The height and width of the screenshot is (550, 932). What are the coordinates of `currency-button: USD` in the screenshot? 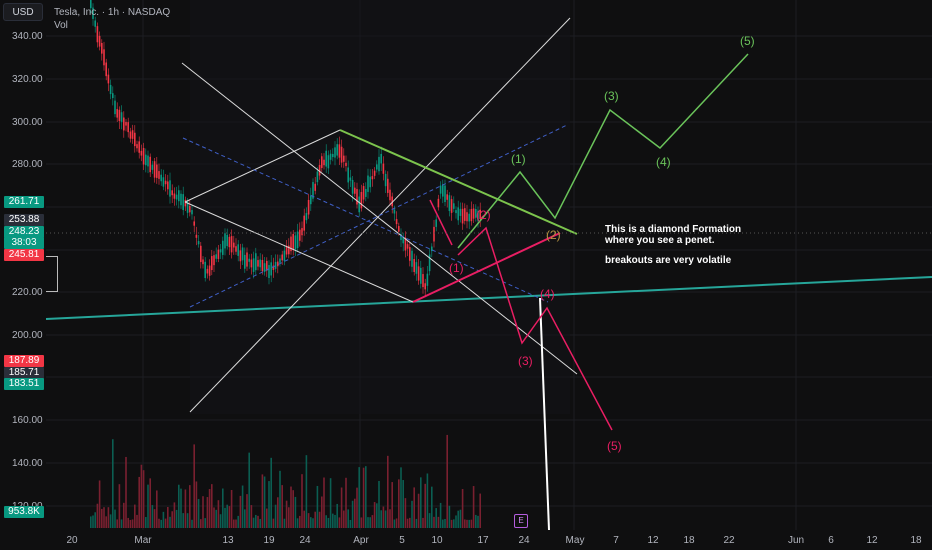 It's located at (23, 12).